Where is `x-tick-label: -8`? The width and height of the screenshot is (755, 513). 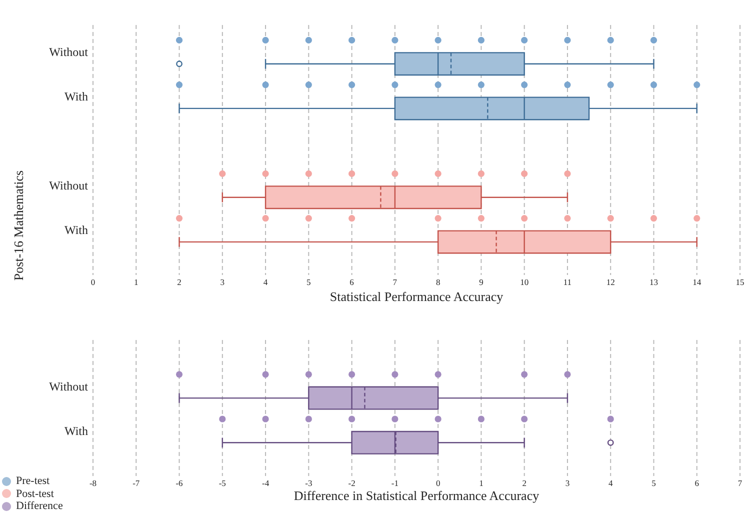
x-tick-label: -8 is located at coordinates (93, 483).